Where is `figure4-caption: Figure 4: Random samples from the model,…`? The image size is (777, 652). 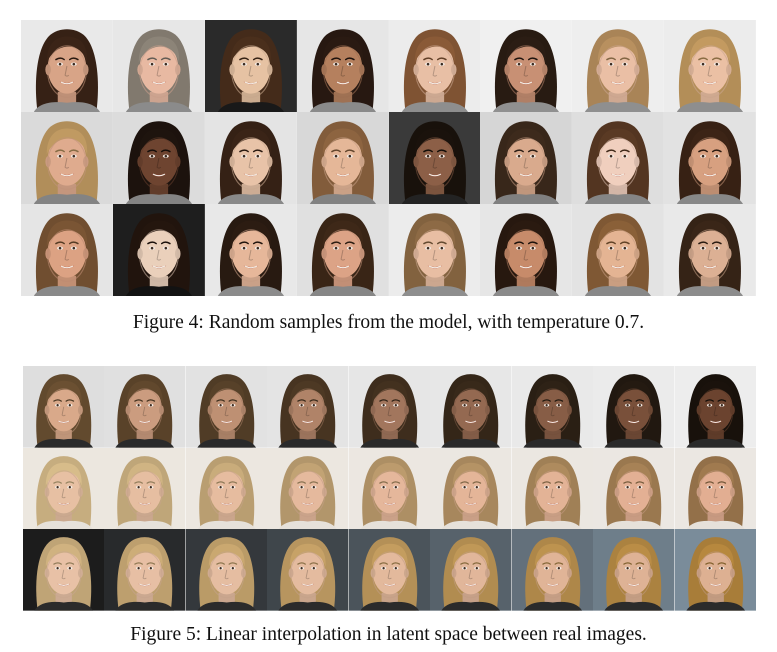 figure4-caption: Figure 4: Random samples from the model,… is located at coordinates (388, 322).